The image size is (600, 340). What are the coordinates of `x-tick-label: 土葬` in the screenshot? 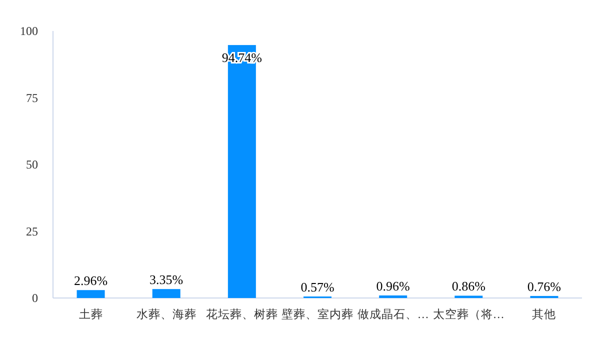 It's located at (90, 314).